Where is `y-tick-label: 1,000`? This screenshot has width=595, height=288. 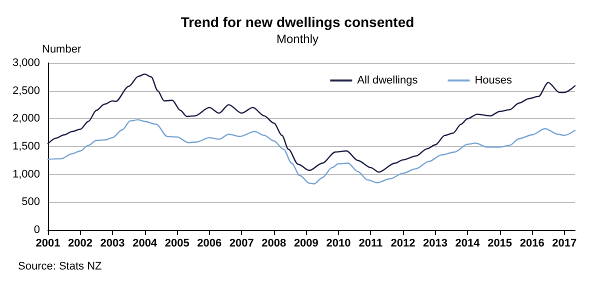 y-tick-label: 1,000 is located at coordinates (26, 174).